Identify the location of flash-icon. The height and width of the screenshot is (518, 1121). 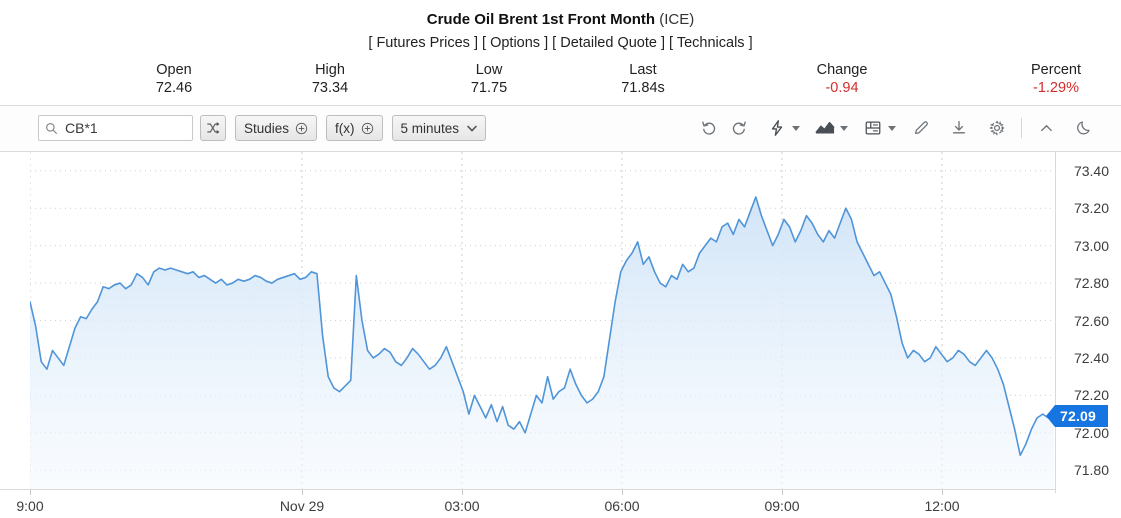
(777, 128).